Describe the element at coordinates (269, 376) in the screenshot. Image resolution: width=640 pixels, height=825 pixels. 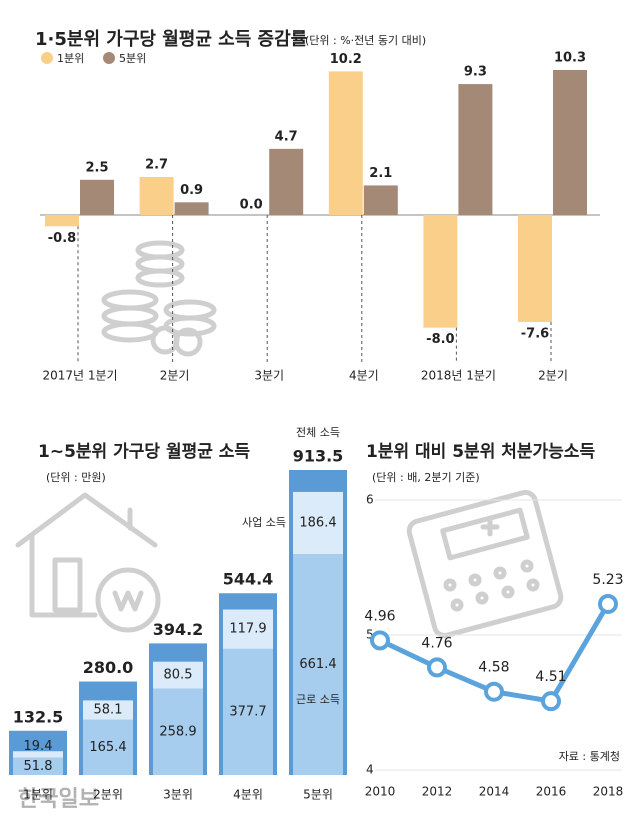
I see `x-tick-label: 3분기` at that location.